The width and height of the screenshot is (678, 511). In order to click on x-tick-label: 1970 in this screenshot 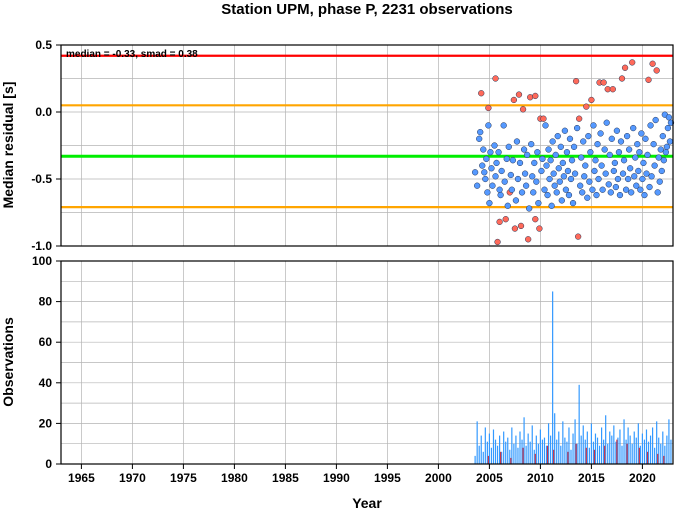, I will do `click(132, 478)`.